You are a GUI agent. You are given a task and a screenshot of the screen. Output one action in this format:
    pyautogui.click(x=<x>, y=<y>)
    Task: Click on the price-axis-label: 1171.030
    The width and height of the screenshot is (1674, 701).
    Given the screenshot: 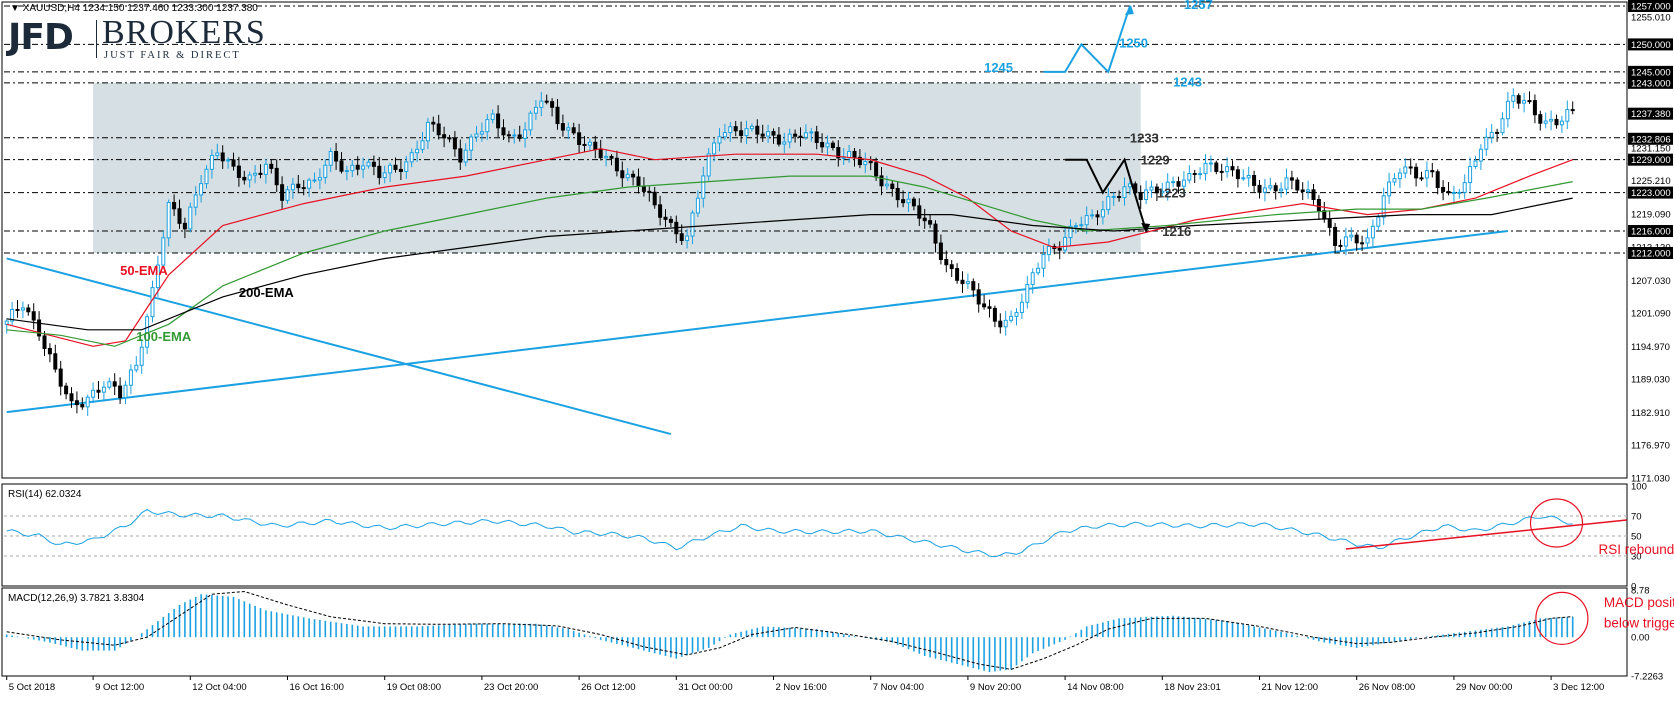 What is the action you would take?
    pyautogui.click(x=1650, y=478)
    